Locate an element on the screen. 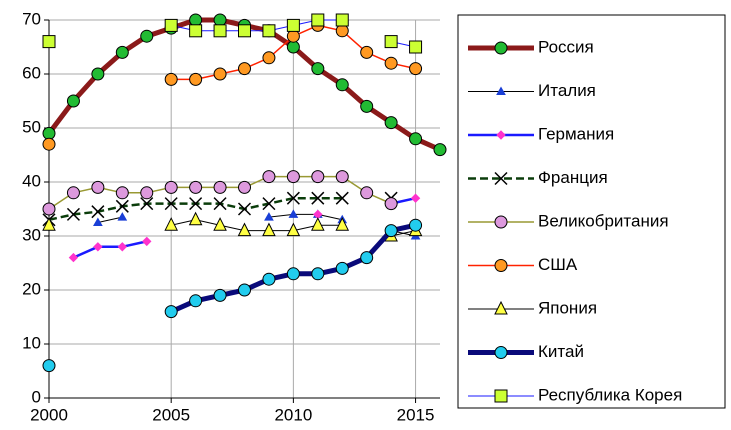 The width and height of the screenshot is (731, 430). legend-label: Италия is located at coordinates (567, 90).